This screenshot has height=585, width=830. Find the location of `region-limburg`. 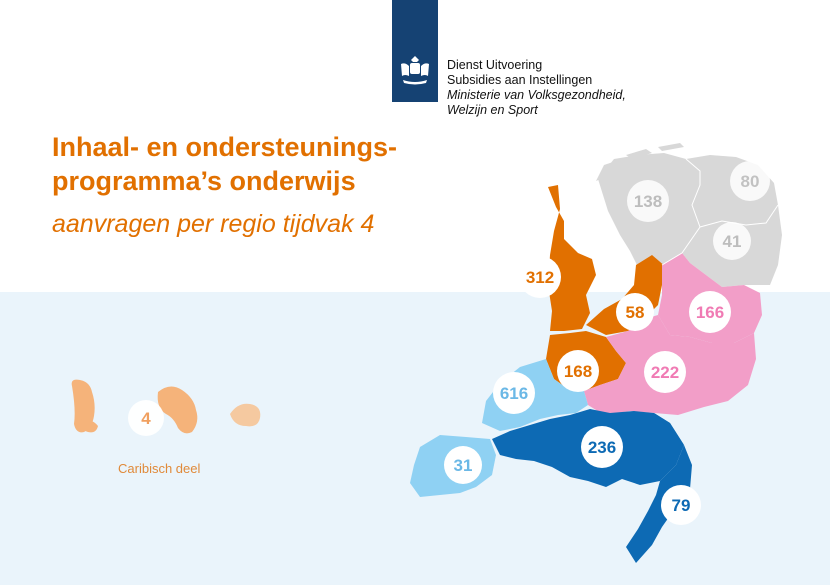

region-limburg is located at coordinates (659, 488).